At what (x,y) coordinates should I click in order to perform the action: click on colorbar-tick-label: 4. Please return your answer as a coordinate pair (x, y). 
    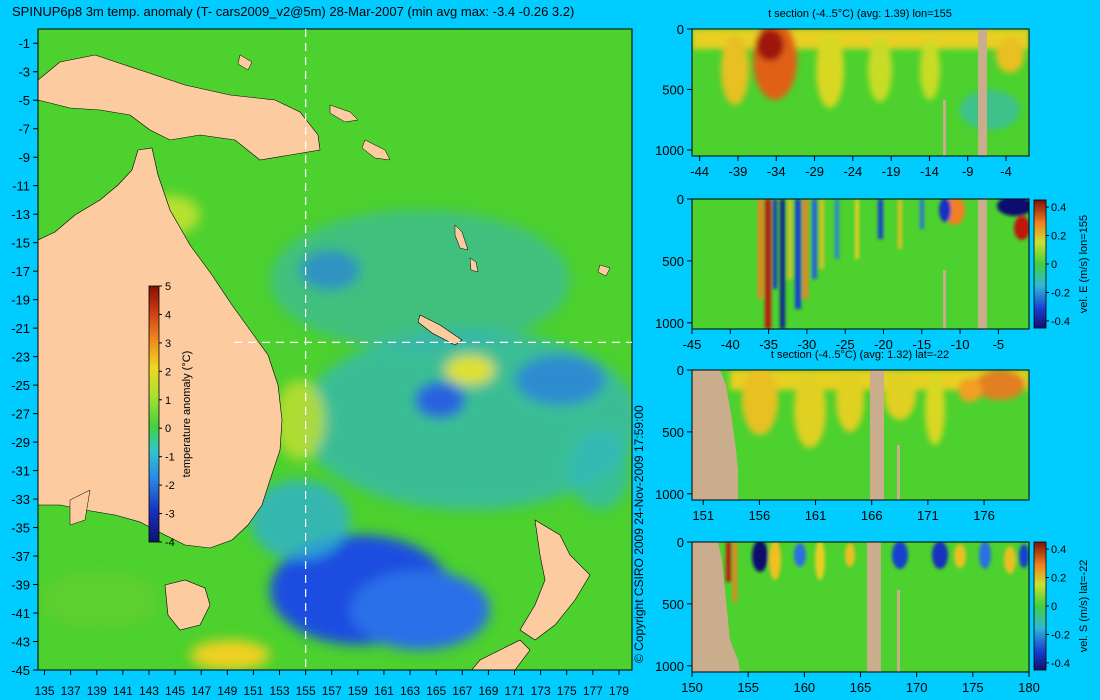
    Looking at the image, I should click on (168, 315).